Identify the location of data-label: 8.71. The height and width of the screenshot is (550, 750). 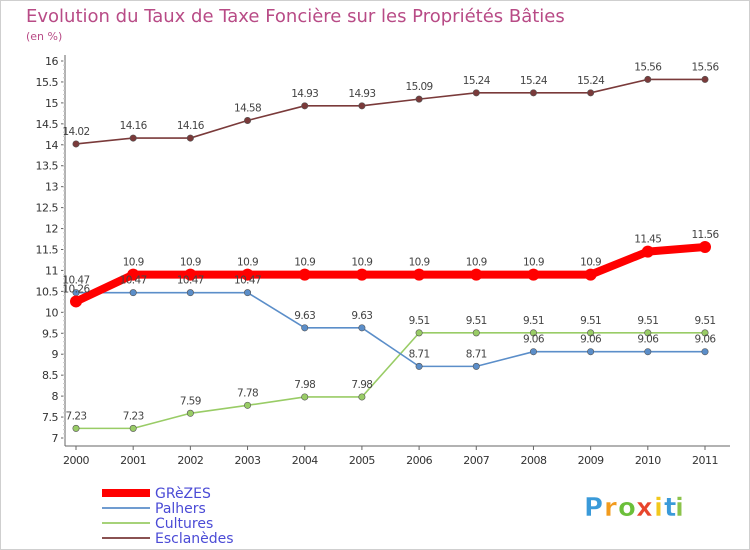
(419, 354).